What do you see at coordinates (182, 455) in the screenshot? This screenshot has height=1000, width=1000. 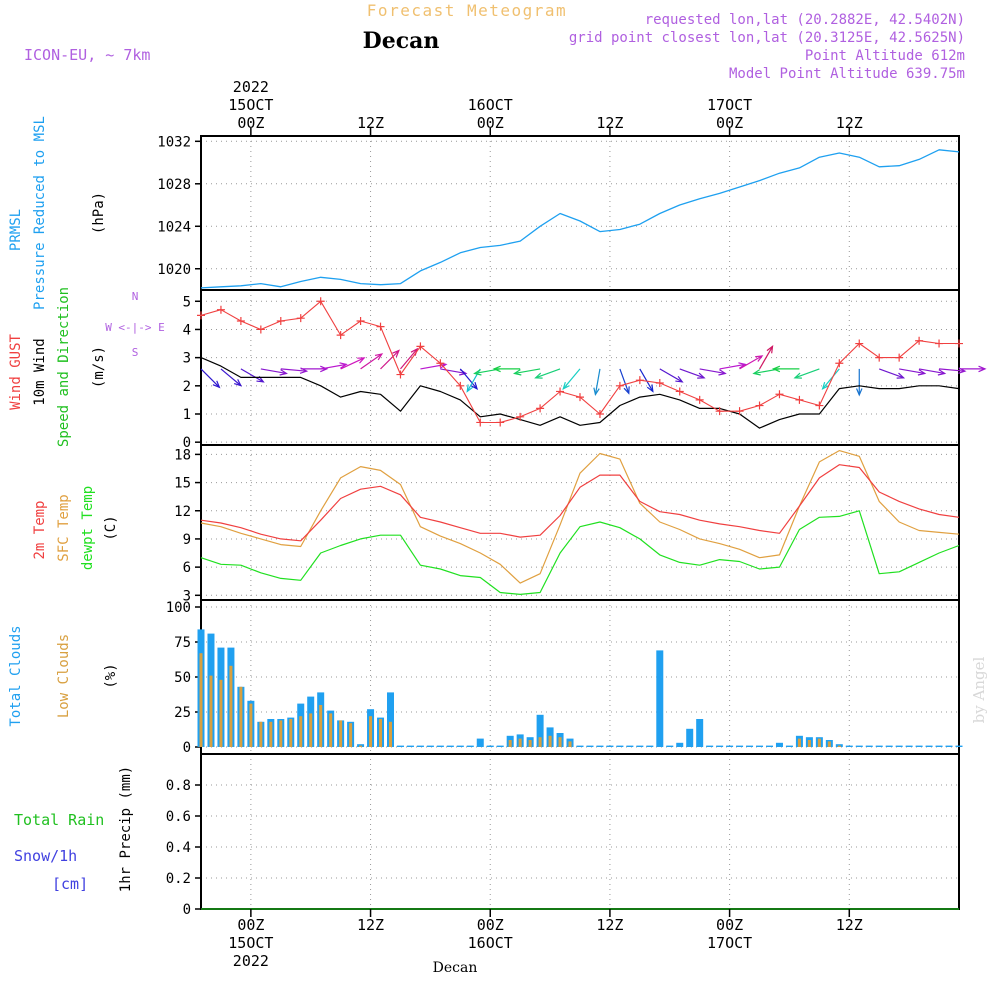 I see `ytick-label-temperature: 18` at bounding box center [182, 455].